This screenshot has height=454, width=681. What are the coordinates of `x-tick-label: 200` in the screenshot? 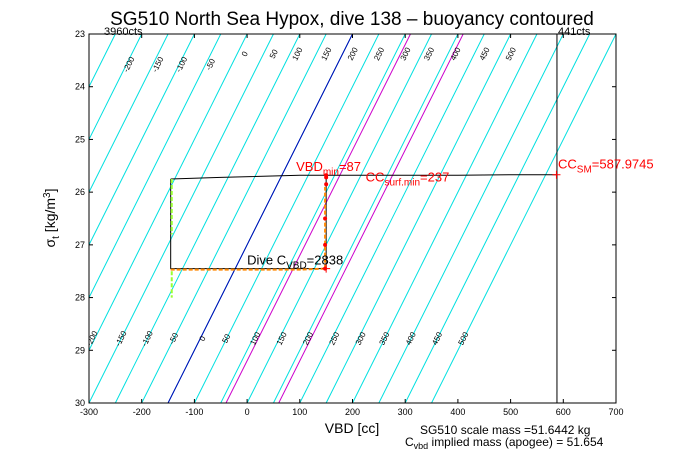 It's located at (352, 412).